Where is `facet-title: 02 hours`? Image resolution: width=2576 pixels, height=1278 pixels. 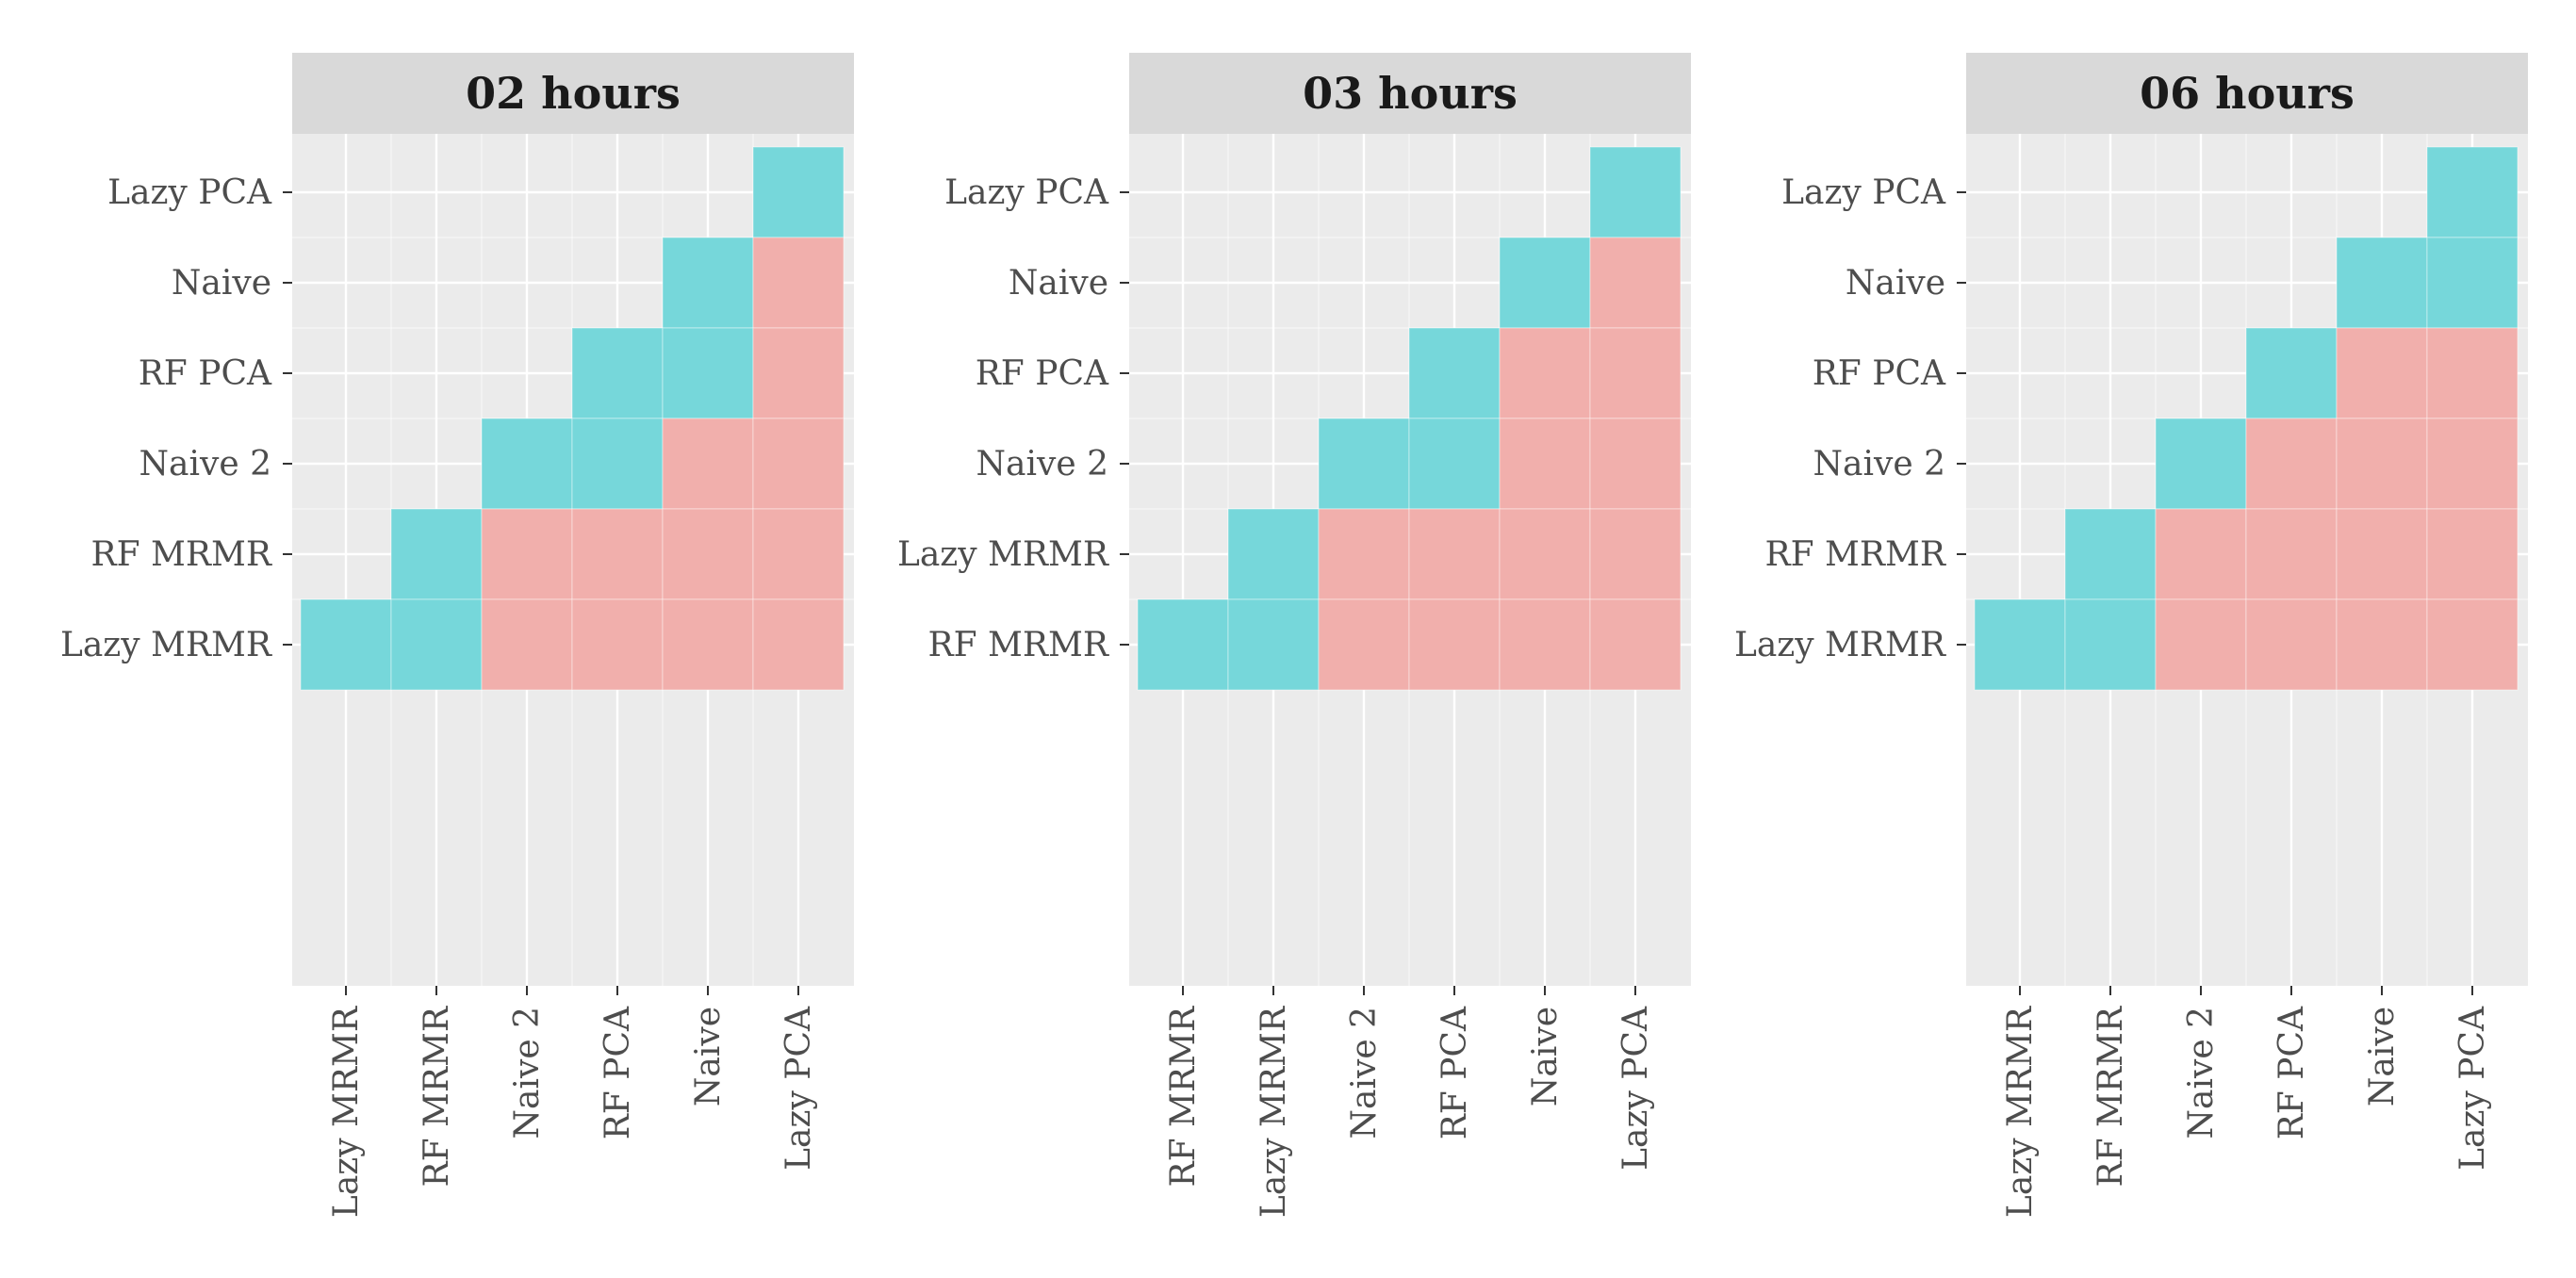
facet-title: 02 hours is located at coordinates (573, 93).